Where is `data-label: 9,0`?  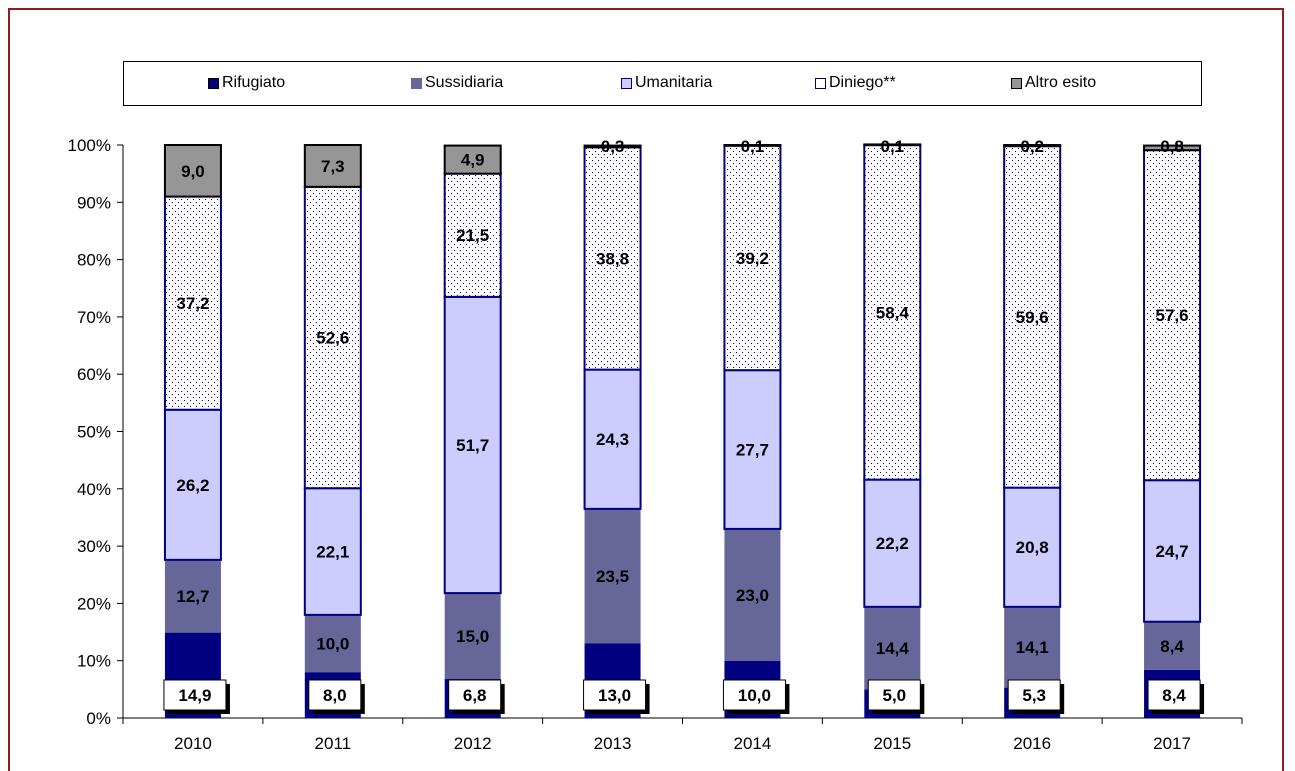
data-label: 9,0 is located at coordinates (193, 171).